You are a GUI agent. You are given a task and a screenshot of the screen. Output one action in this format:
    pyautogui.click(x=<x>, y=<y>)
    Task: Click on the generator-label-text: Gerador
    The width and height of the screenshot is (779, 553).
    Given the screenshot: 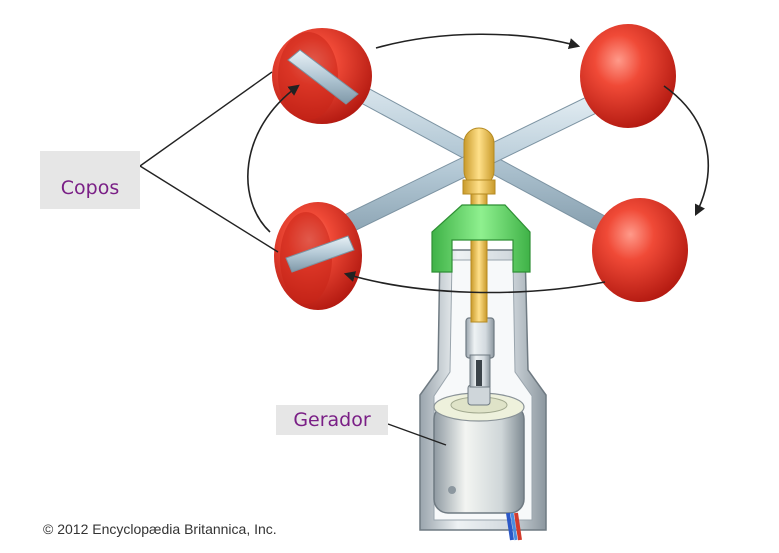 What is the action you would take?
    pyautogui.click(x=332, y=420)
    